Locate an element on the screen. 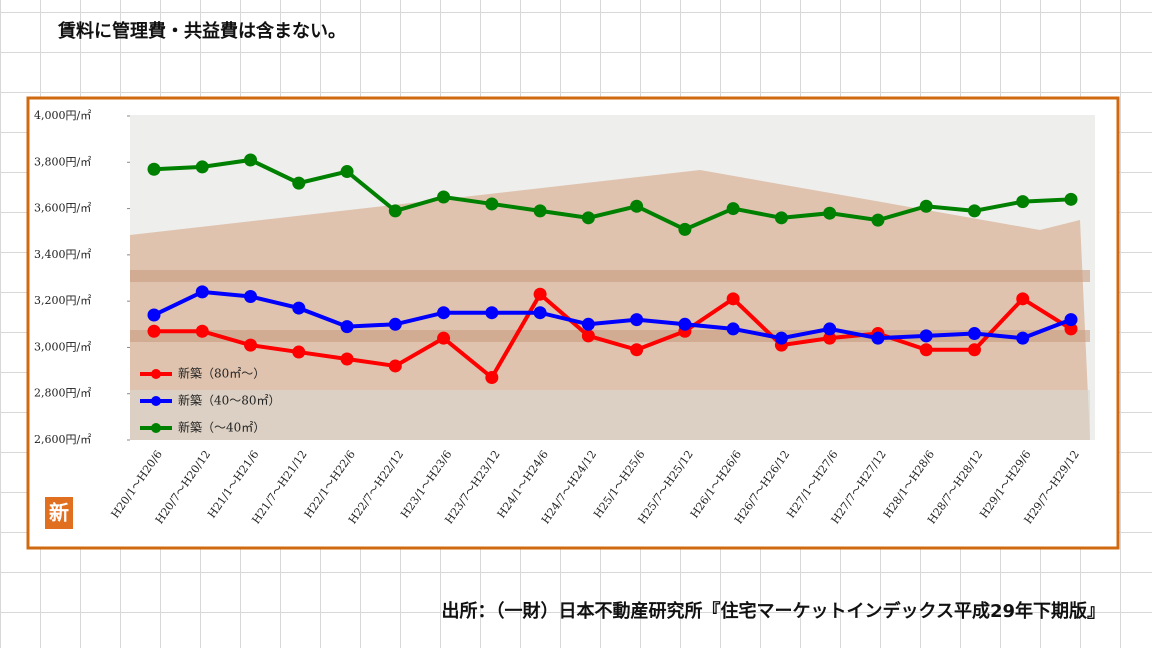  badge-box is located at coordinates (59, 513).